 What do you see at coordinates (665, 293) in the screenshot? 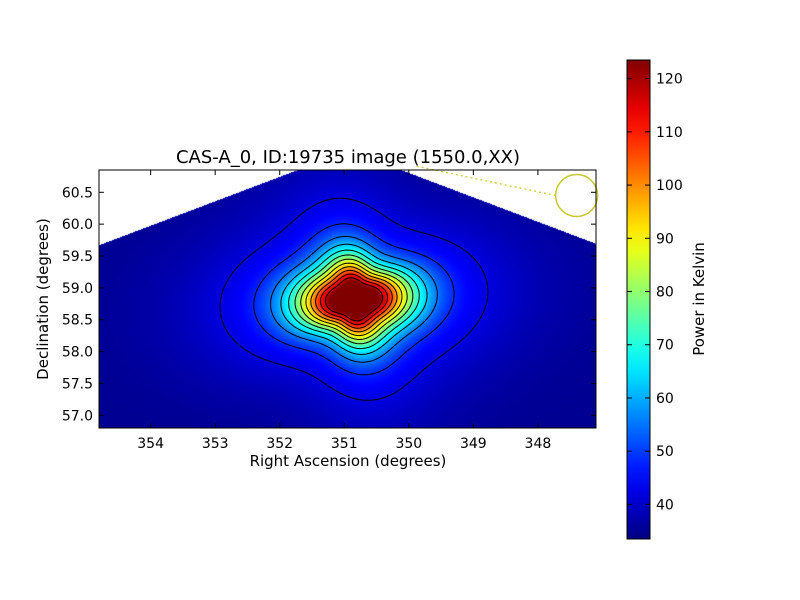
I see `colorbar-tick-label: 80` at bounding box center [665, 293].